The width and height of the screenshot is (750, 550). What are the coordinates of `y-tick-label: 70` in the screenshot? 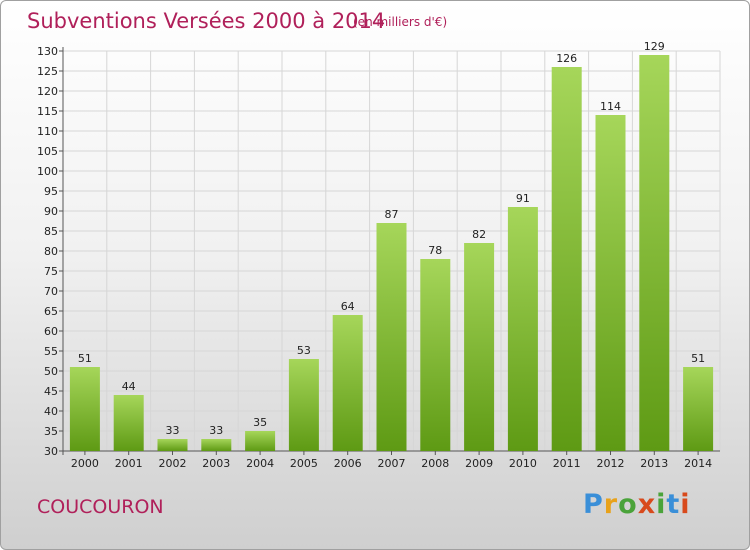 It's located at (51, 291).